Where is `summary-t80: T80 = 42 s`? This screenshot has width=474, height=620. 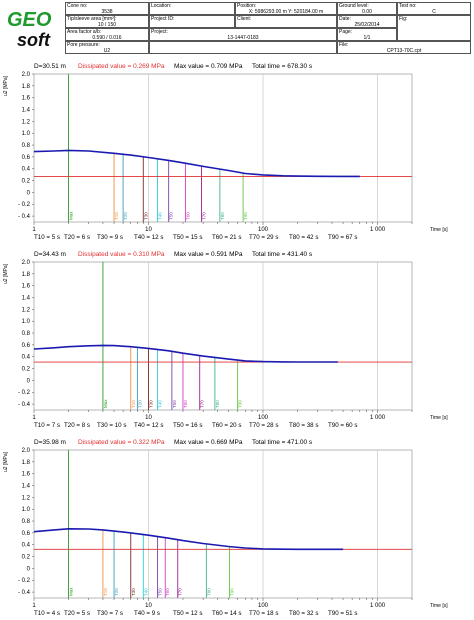
summary-t80: T80 = 42 s is located at coordinates (303, 237).